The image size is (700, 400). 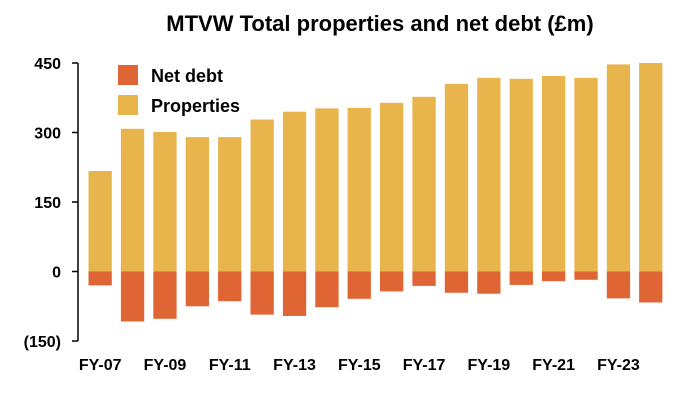 What do you see at coordinates (553, 365) in the screenshot?
I see `x-tick-label: FY-21` at bounding box center [553, 365].